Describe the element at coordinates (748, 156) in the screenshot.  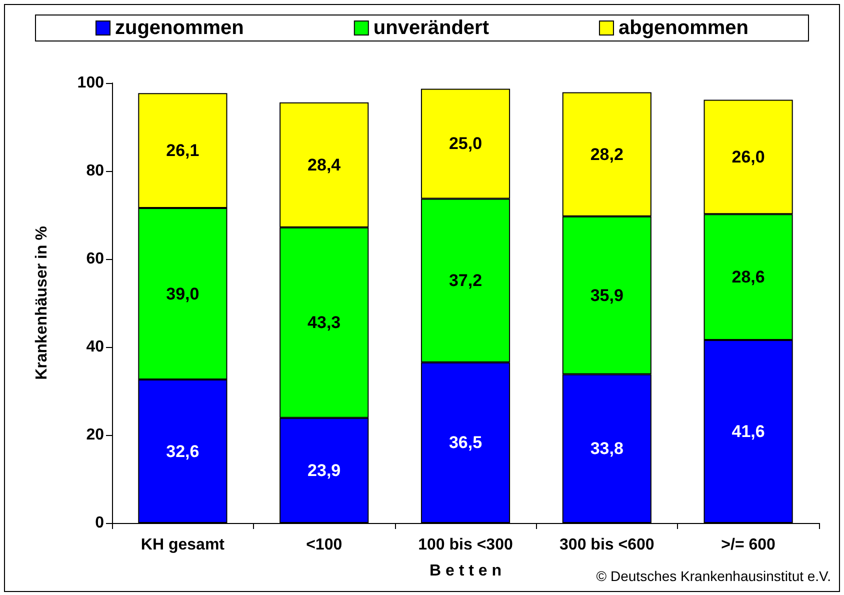
I see `data-label: 26,0` at that location.